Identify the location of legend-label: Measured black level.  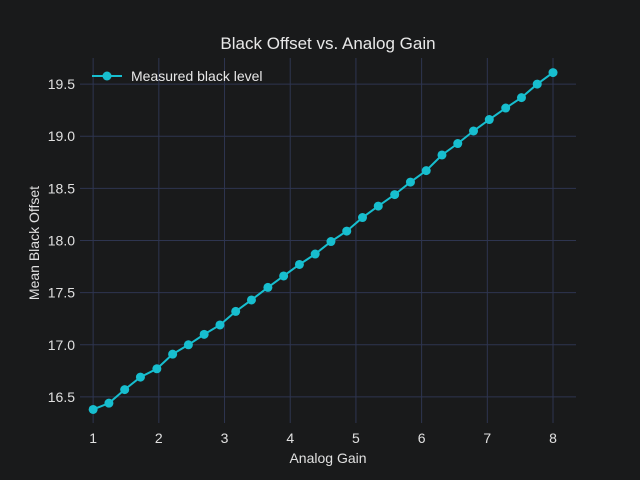
(197, 76).